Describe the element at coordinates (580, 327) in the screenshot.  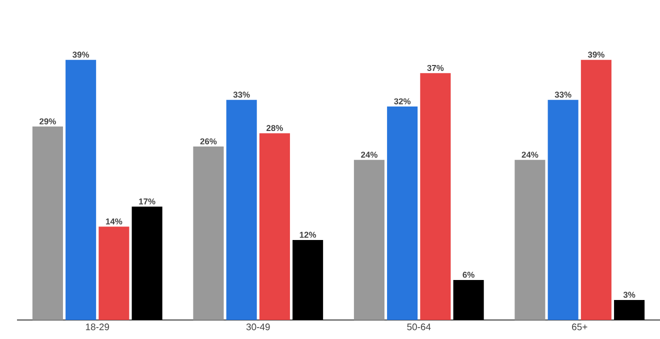
I see `x-tick-label: 65+` at that location.